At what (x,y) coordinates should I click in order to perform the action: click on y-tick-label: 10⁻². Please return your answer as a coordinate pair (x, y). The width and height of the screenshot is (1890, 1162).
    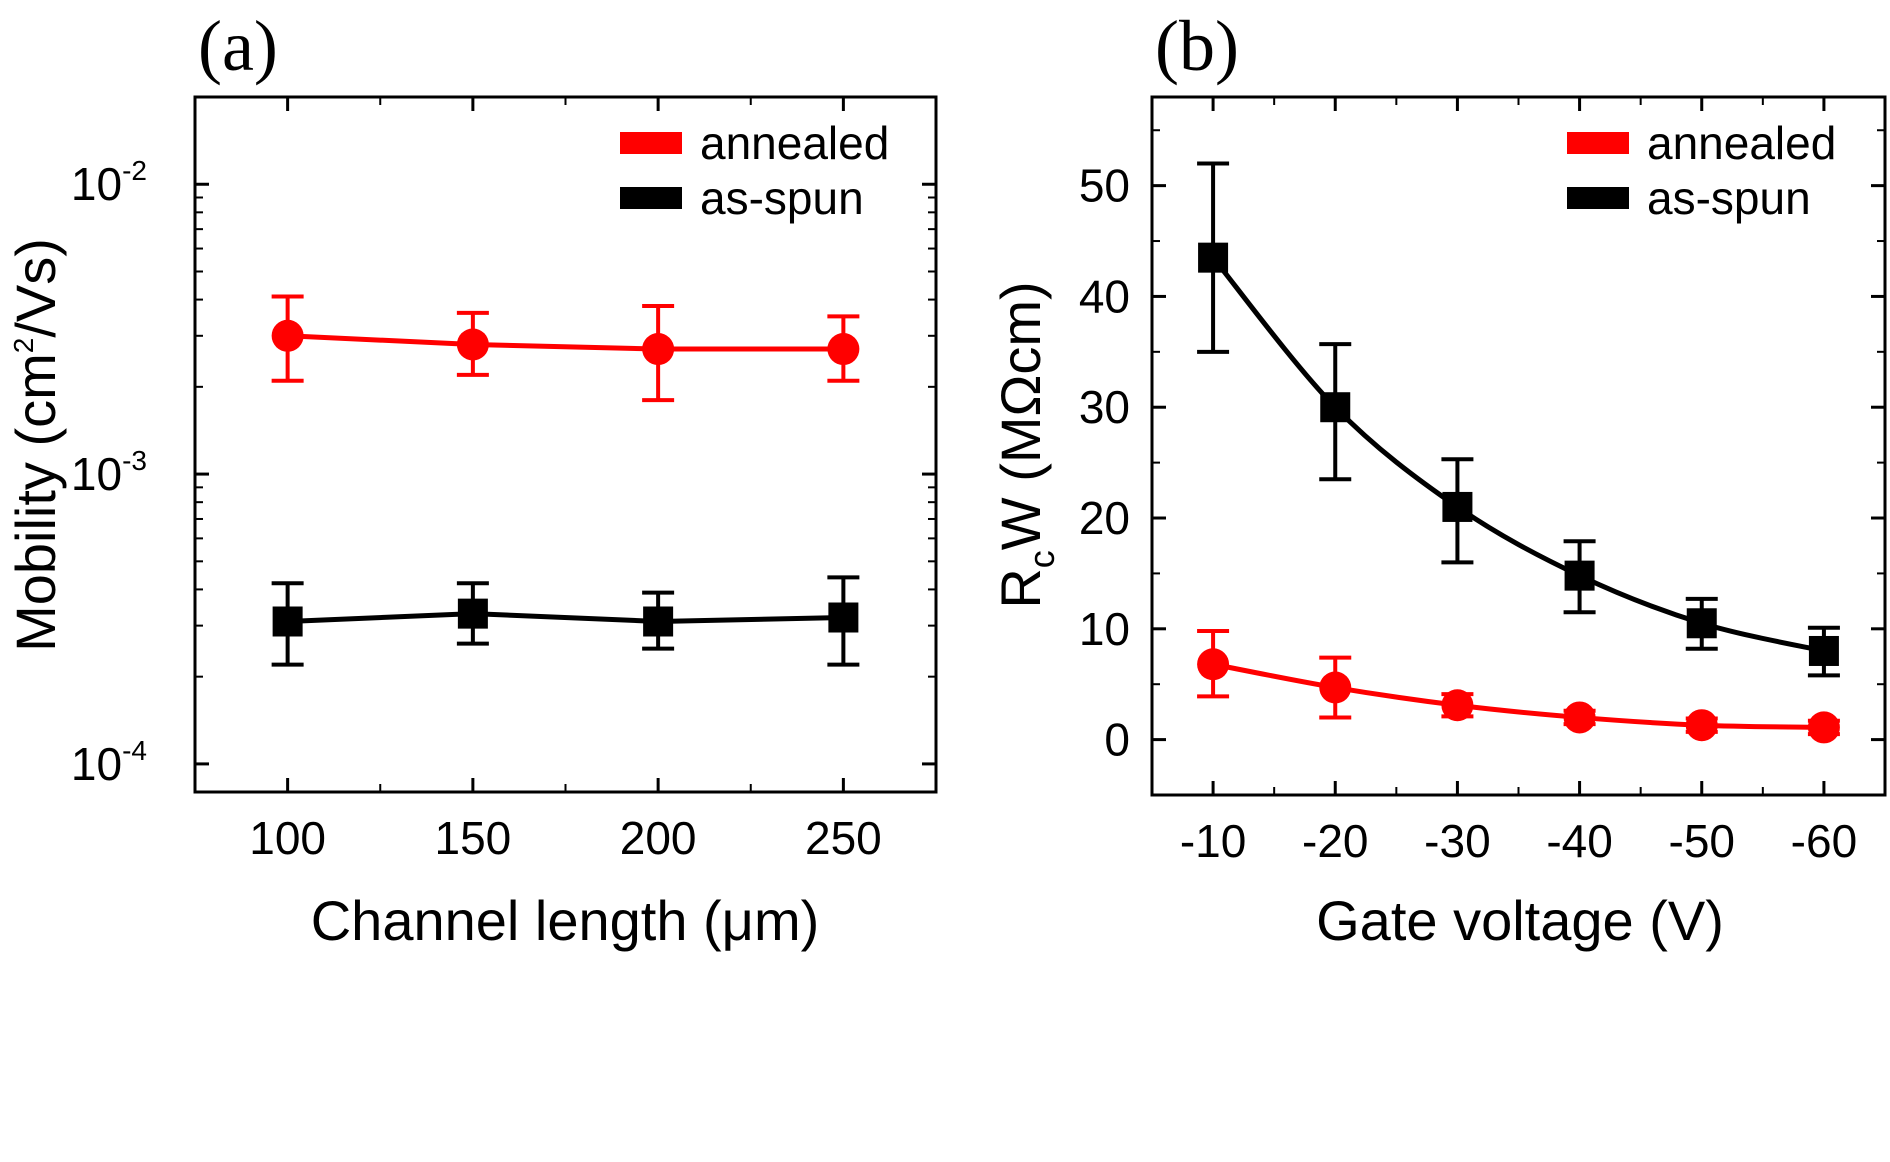
    Looking at the image, I should click on (109, 182).